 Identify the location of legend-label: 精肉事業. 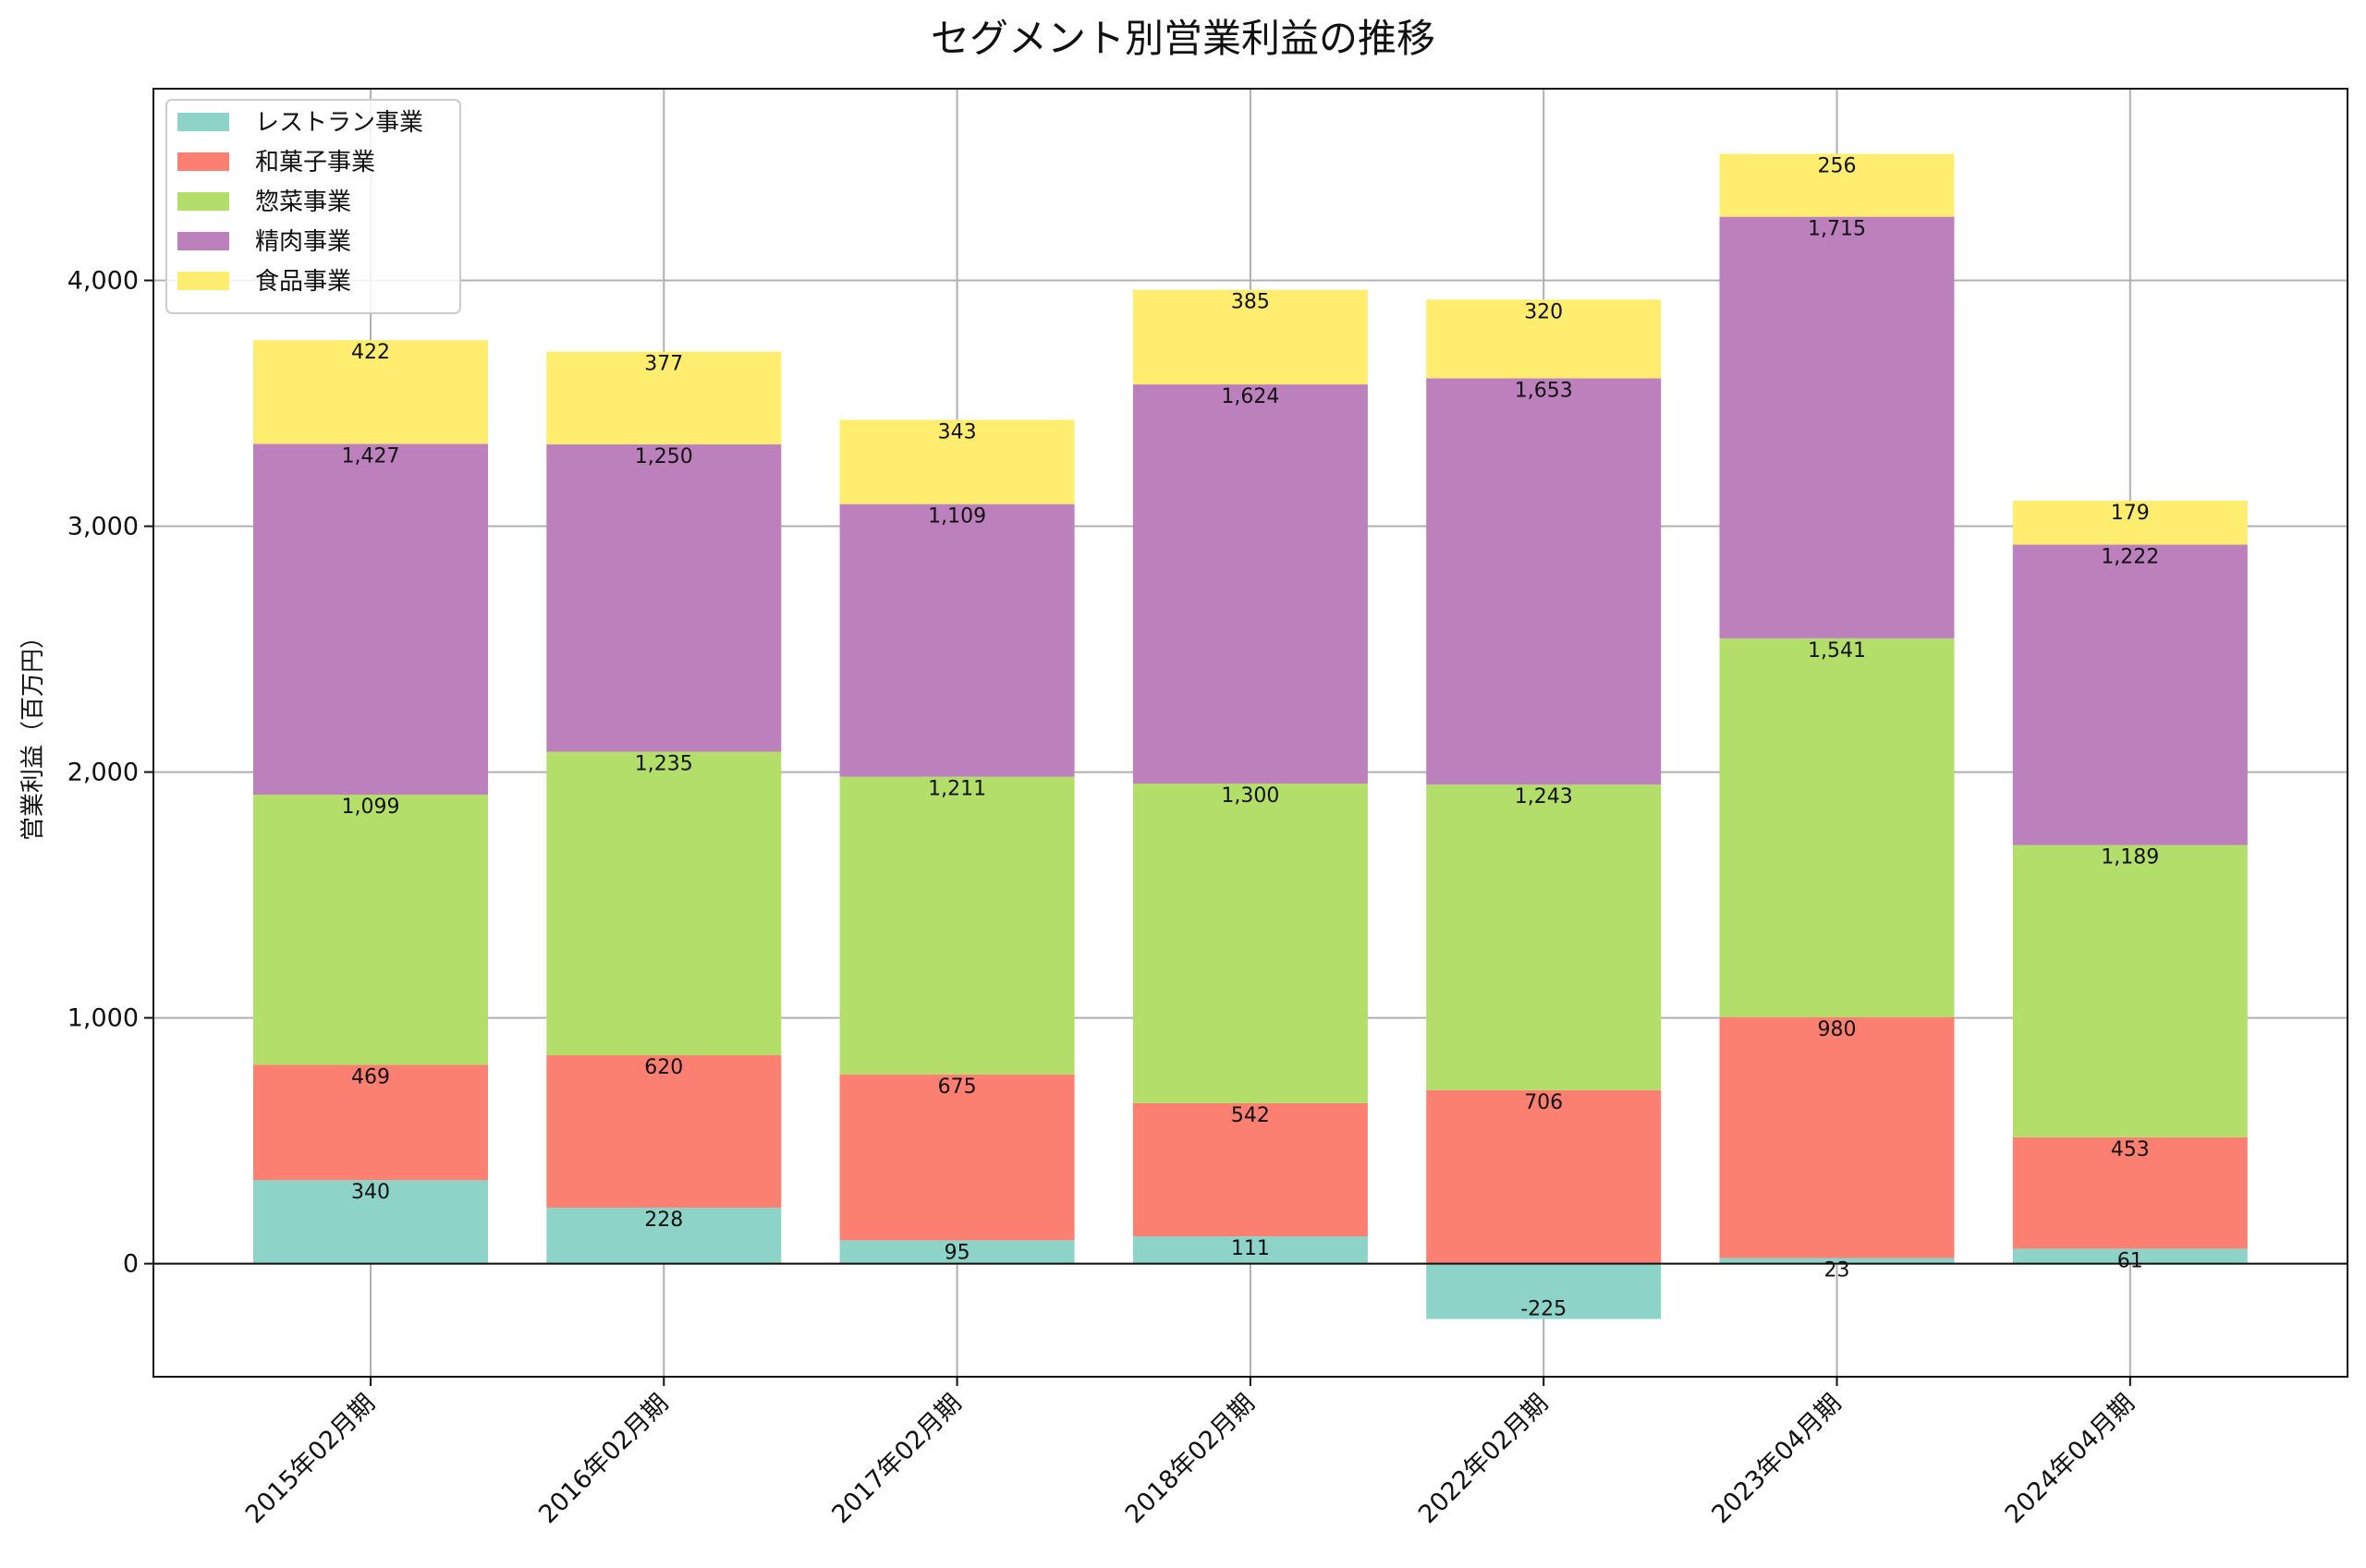
(303, 242).